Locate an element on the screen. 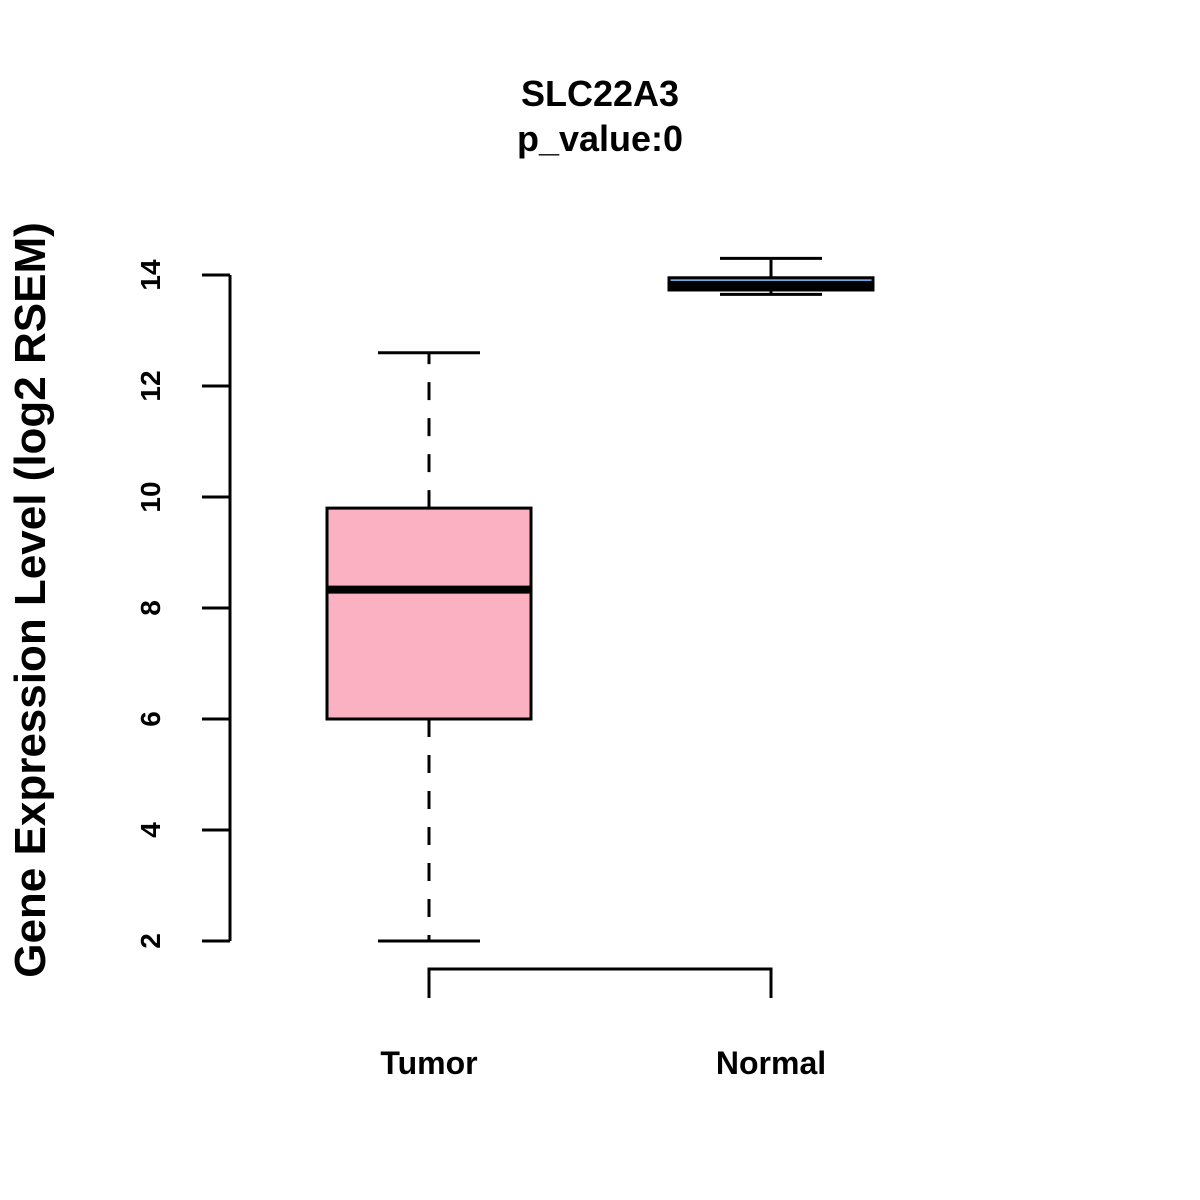 This screenshot has height=1200, width=1200. y-tick-label-2: 2 is located at coordinates (150, 941).